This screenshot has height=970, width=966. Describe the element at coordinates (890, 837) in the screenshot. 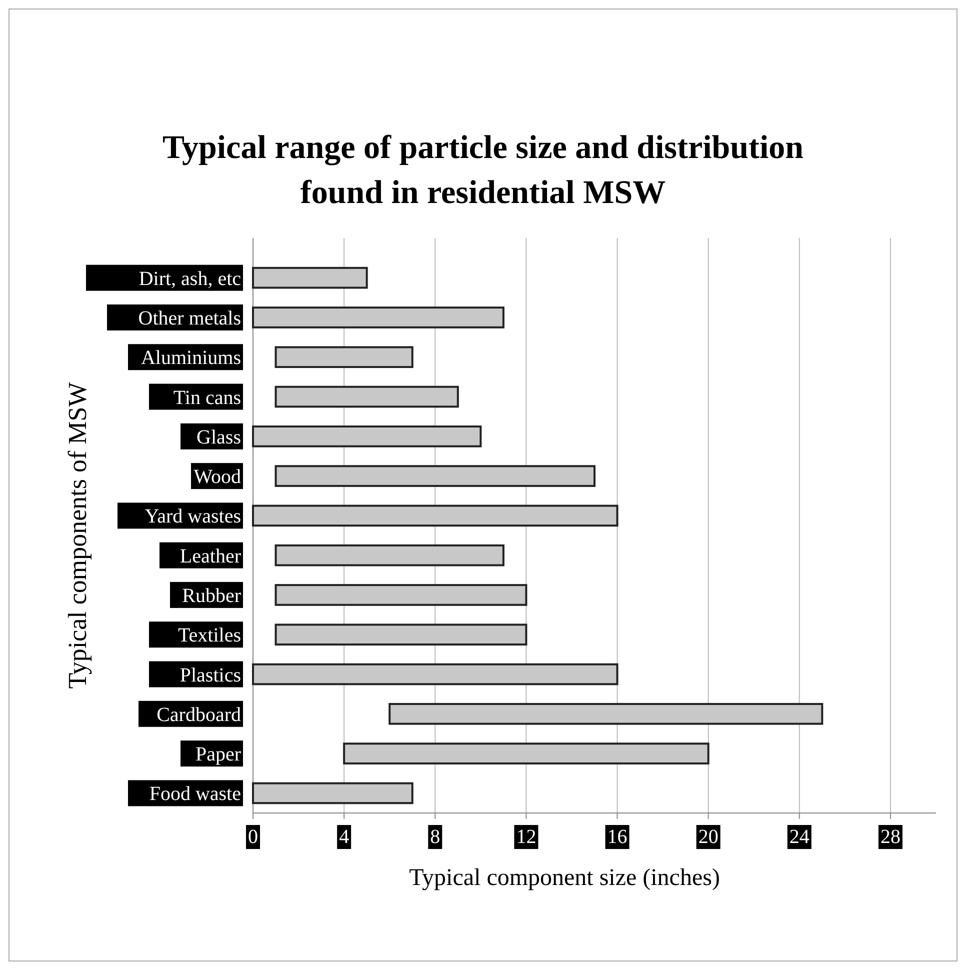

I see `x-tick-label: 28` at that location.